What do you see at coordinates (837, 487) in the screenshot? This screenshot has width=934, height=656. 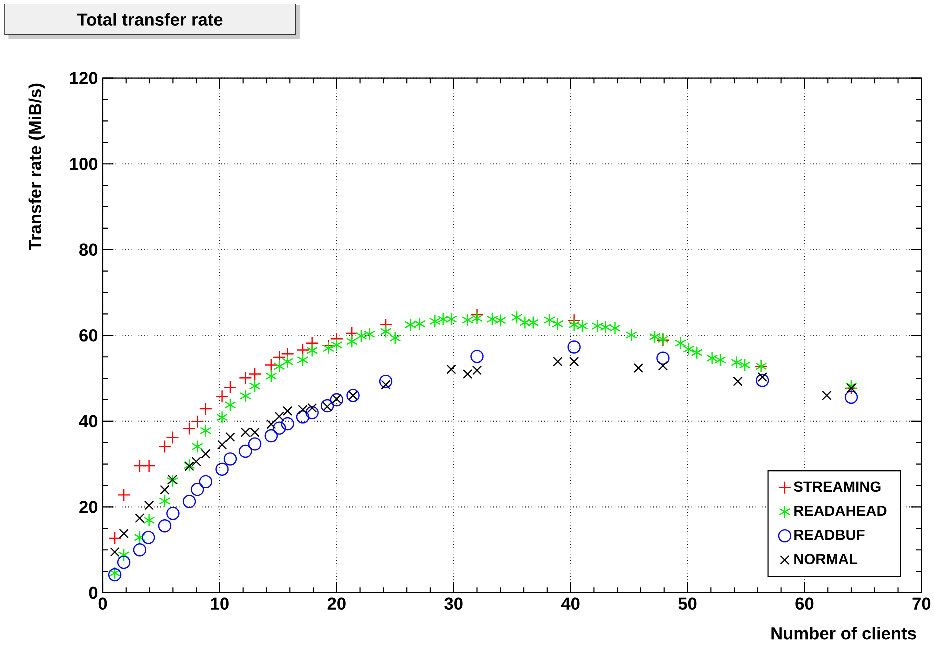 I see `legend-label: STREAMING` at bounding box center [837, 487].